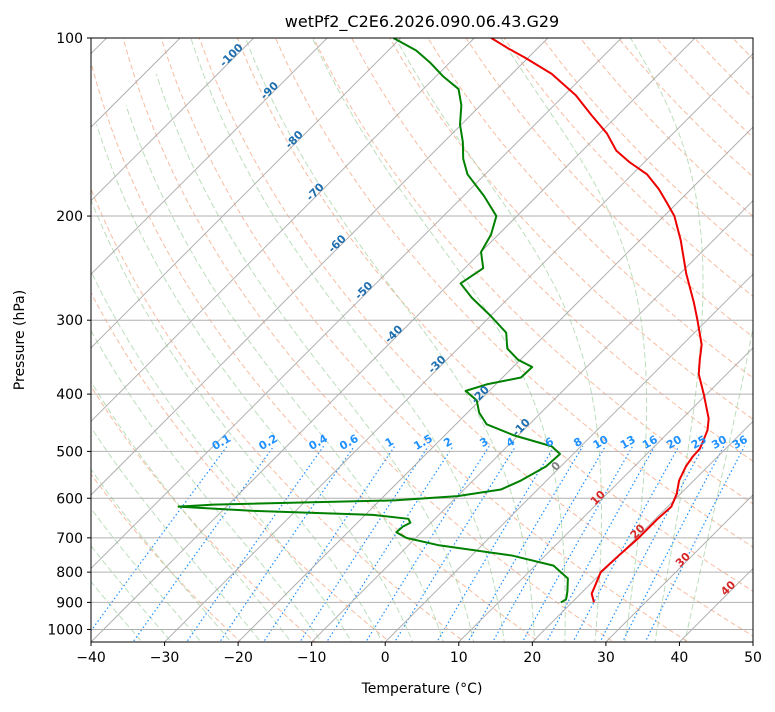  What do you see at coordinates (20, 340) in the screenshot?
I see `y-axis-label: Pressure (hPa)` at bounding box center [20, 340].